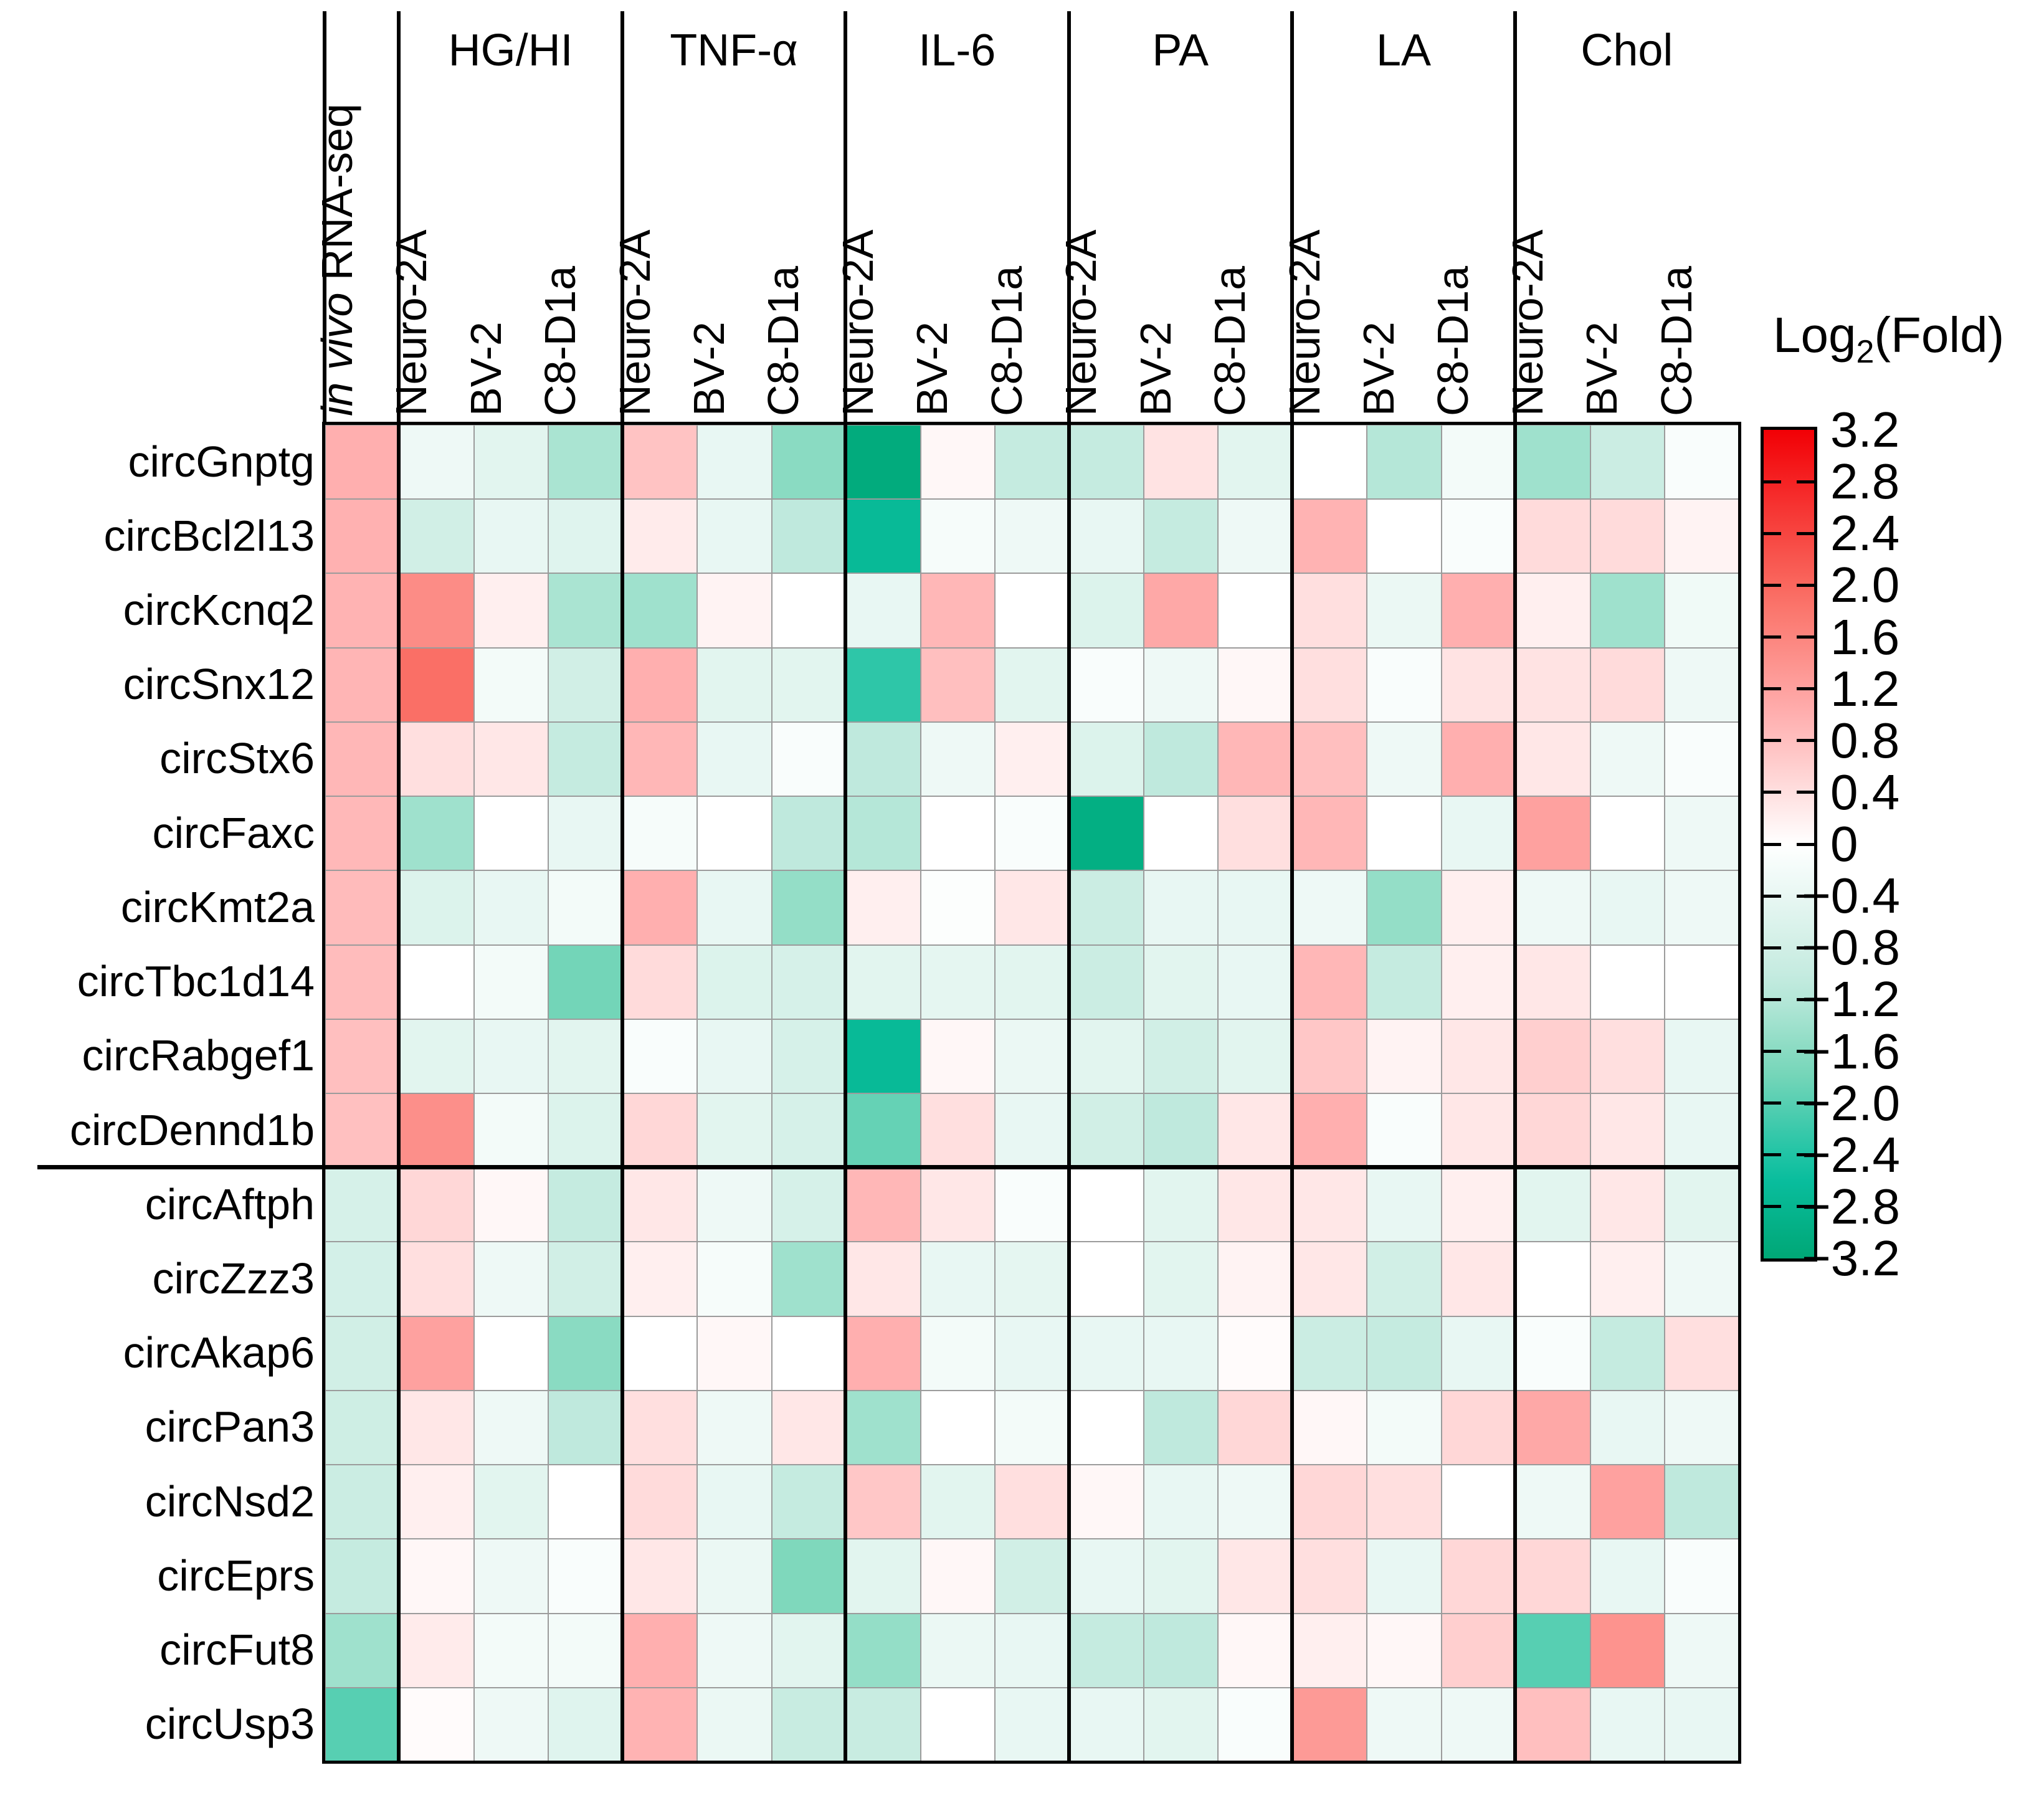  Describe the element at coordinates (1404, 50) in the screenshot. I see `group-header-la: LA` at that location.